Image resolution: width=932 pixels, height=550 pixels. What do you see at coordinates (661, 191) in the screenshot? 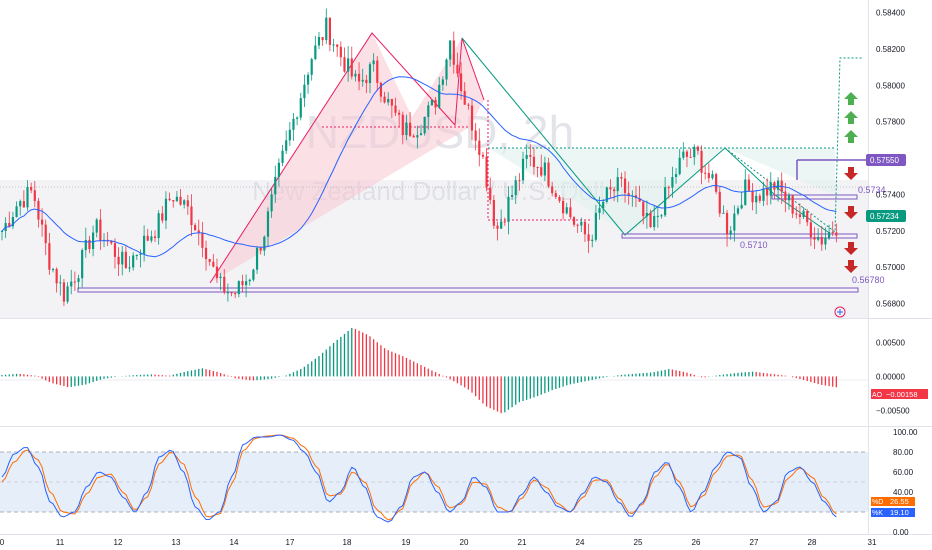
I see `flag-zone` at bounding box center [661, 191].